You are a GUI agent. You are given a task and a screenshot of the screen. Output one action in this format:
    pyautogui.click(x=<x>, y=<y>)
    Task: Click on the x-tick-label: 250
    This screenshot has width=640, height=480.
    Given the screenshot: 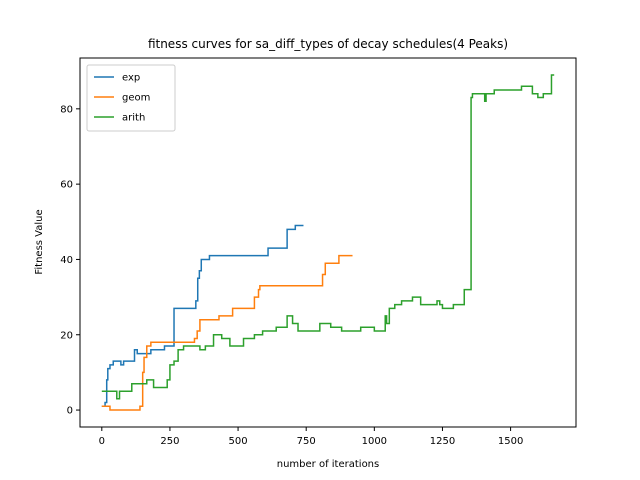 What is the action you would take?
    pyautogui.click(x=169, y=441)
    